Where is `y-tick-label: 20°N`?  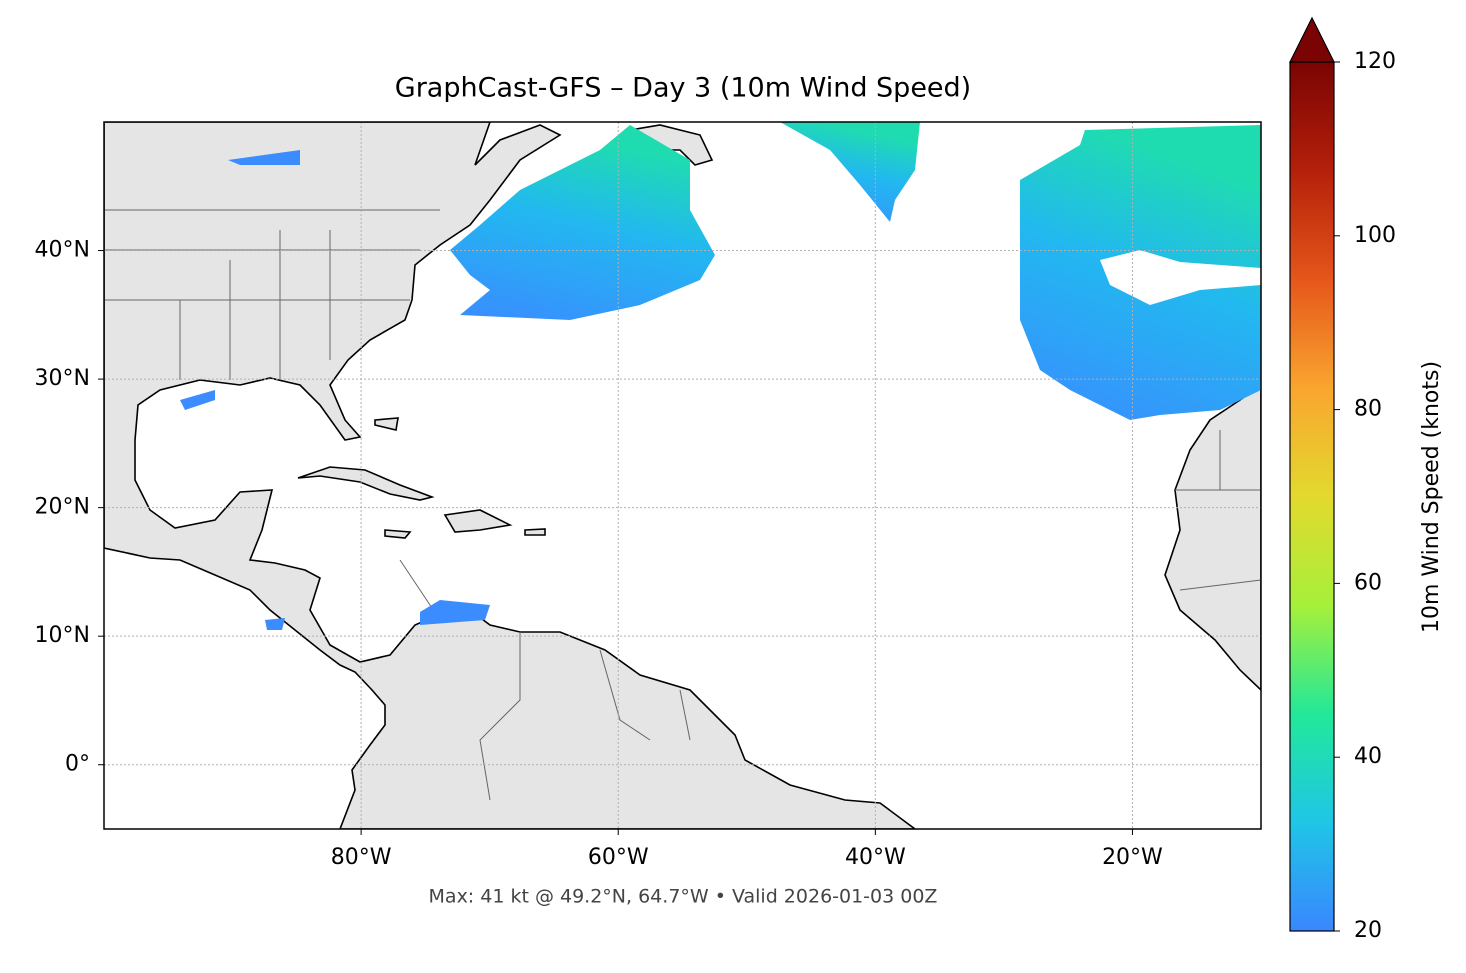 y-tick-label: 20°N is located at coordinates (62, 507).